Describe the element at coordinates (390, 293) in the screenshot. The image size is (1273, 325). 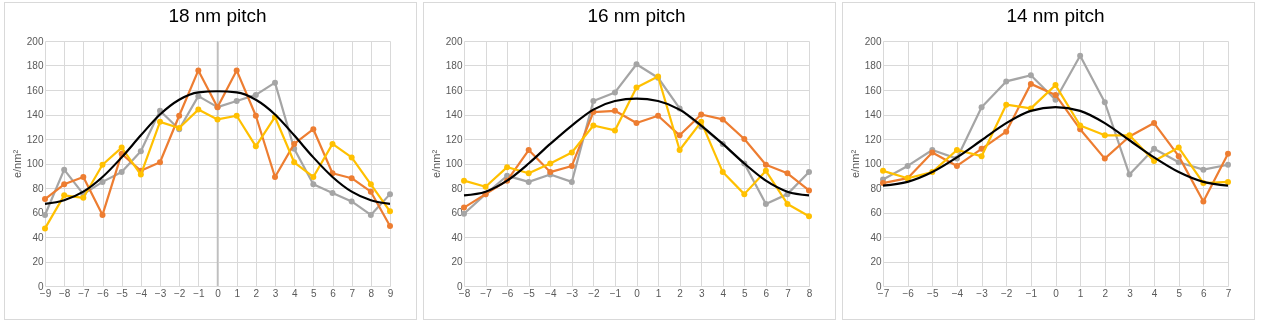
I see `x-tick-label: 9` at that location.